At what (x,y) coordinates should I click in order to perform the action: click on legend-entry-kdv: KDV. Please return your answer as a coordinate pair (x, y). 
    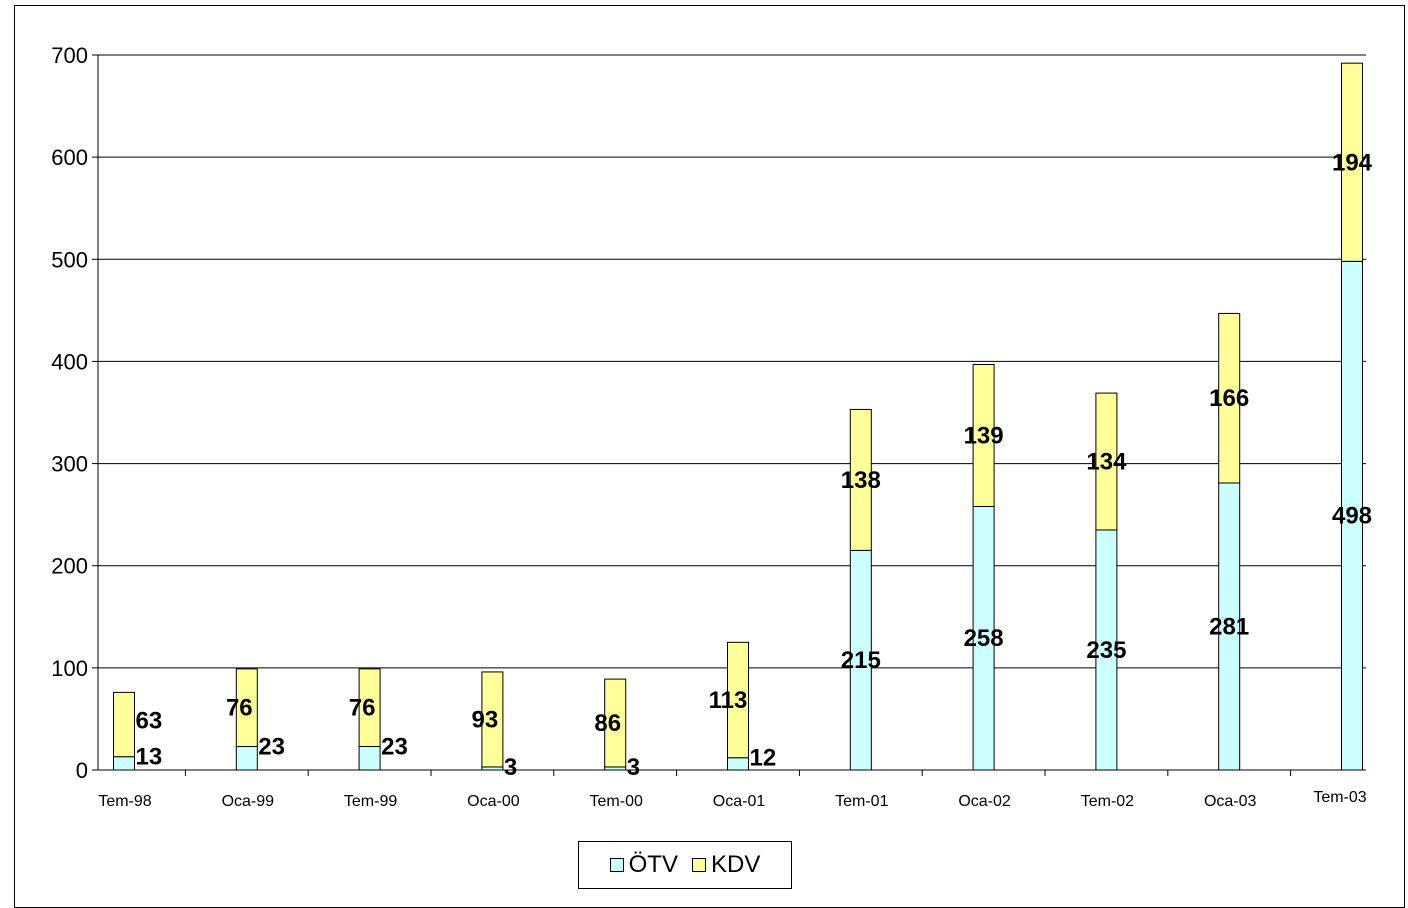
    Looking at the image, I should click on (726, 865).